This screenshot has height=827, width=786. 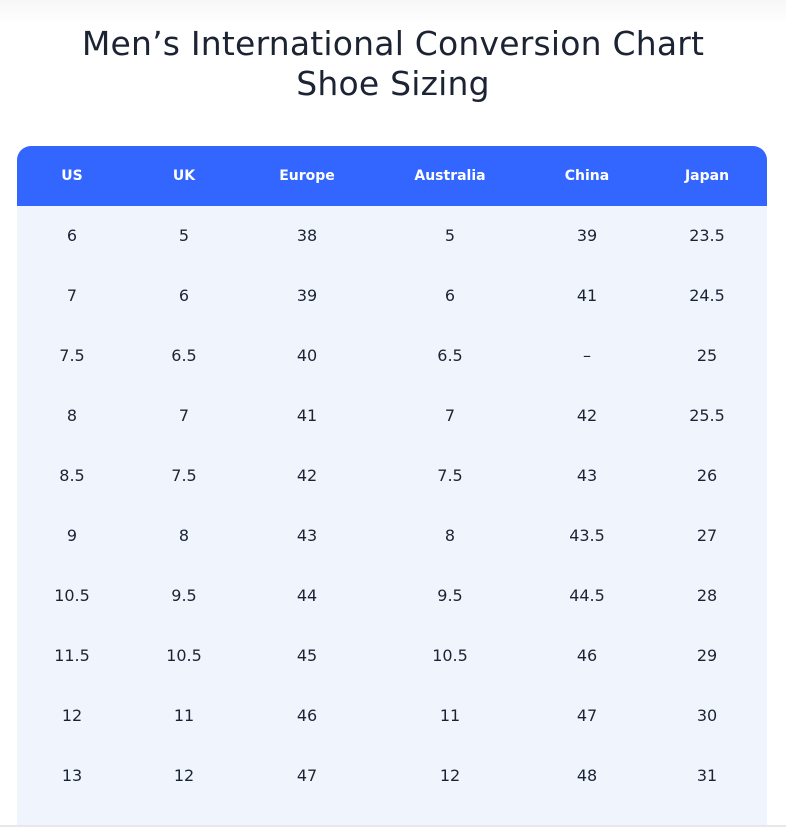 What do you see at coordinates (392, 296) in the screenshot?
I see `table-row: 7 6 39 6 41 24.5` at bounding box center [392, 296].